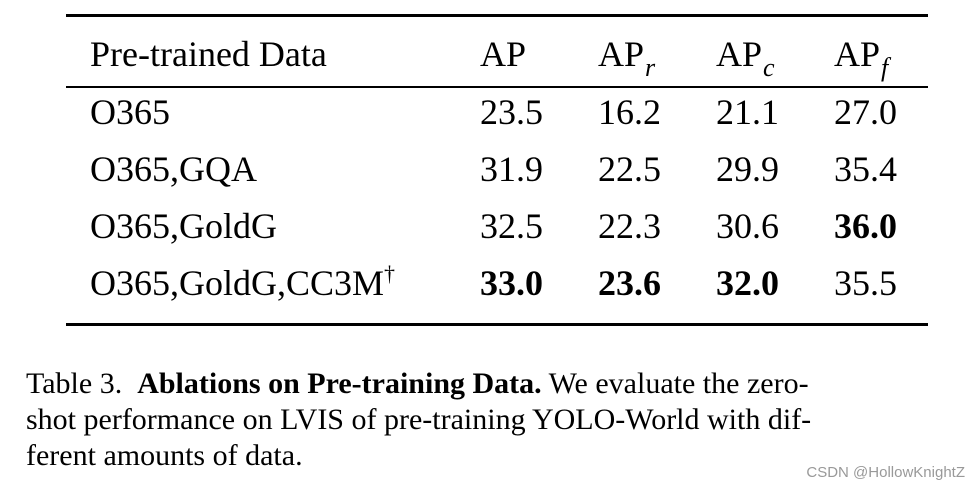  What do you see at coordinates (390, 273) in the screenshot?
I see `dagger-mark: †` at bounding box center [390, 273].